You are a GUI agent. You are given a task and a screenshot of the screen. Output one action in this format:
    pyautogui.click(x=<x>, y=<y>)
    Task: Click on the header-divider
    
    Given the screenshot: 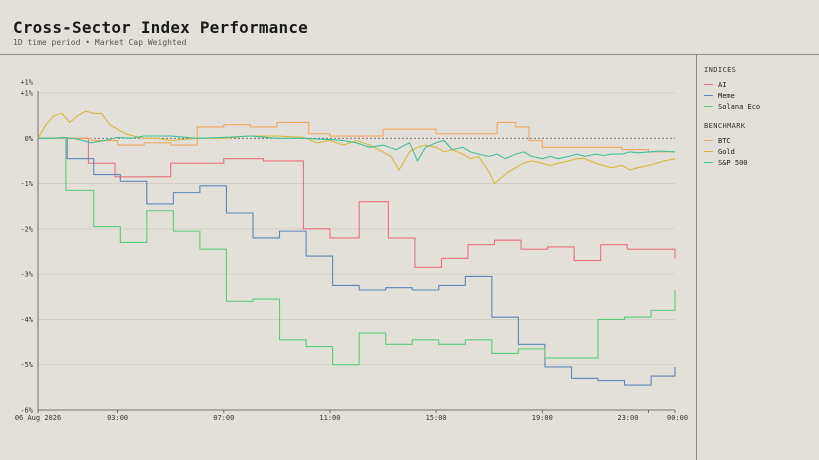 What is the action you would take?
    pyautogui.click(x=409, y=54)
    